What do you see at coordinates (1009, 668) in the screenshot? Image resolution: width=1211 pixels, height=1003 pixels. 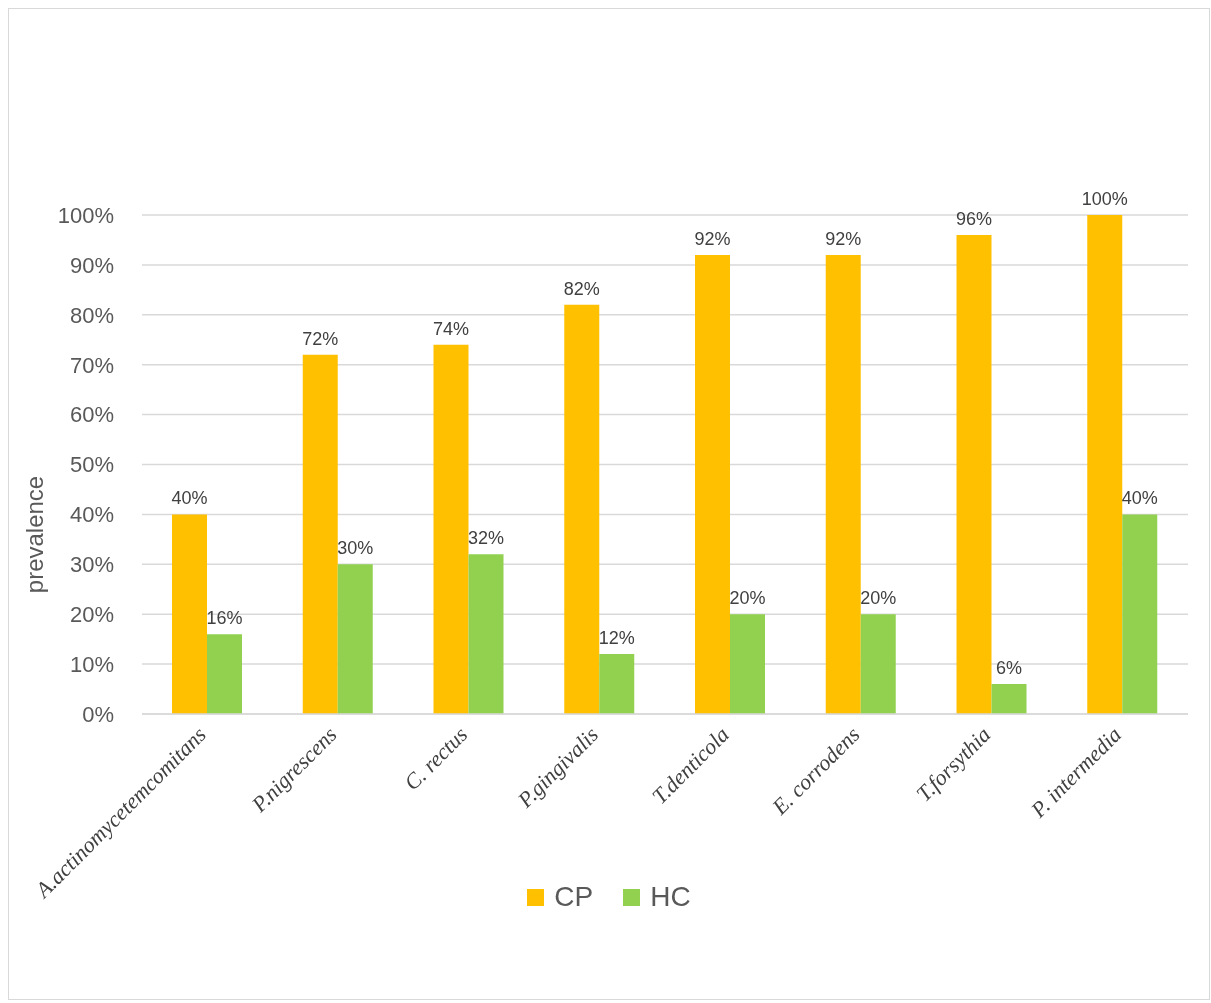 I see `data-label: 6%` at bounding box center [1009, 668].